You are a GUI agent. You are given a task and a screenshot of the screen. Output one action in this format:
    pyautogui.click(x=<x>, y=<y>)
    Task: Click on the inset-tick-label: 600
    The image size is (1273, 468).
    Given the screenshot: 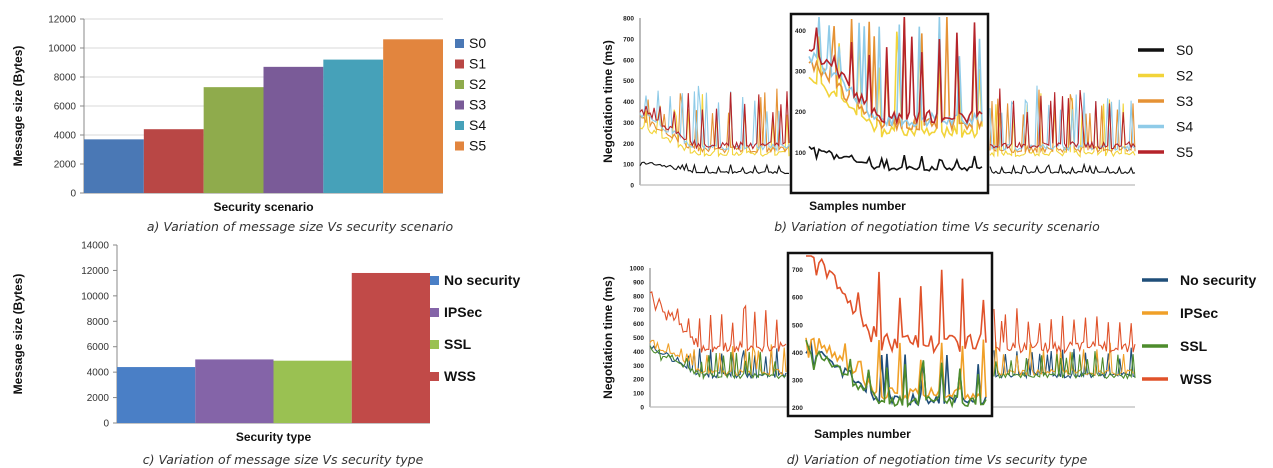 What is the action you would take?
    pyautogui.click(x=797, y=298)
    